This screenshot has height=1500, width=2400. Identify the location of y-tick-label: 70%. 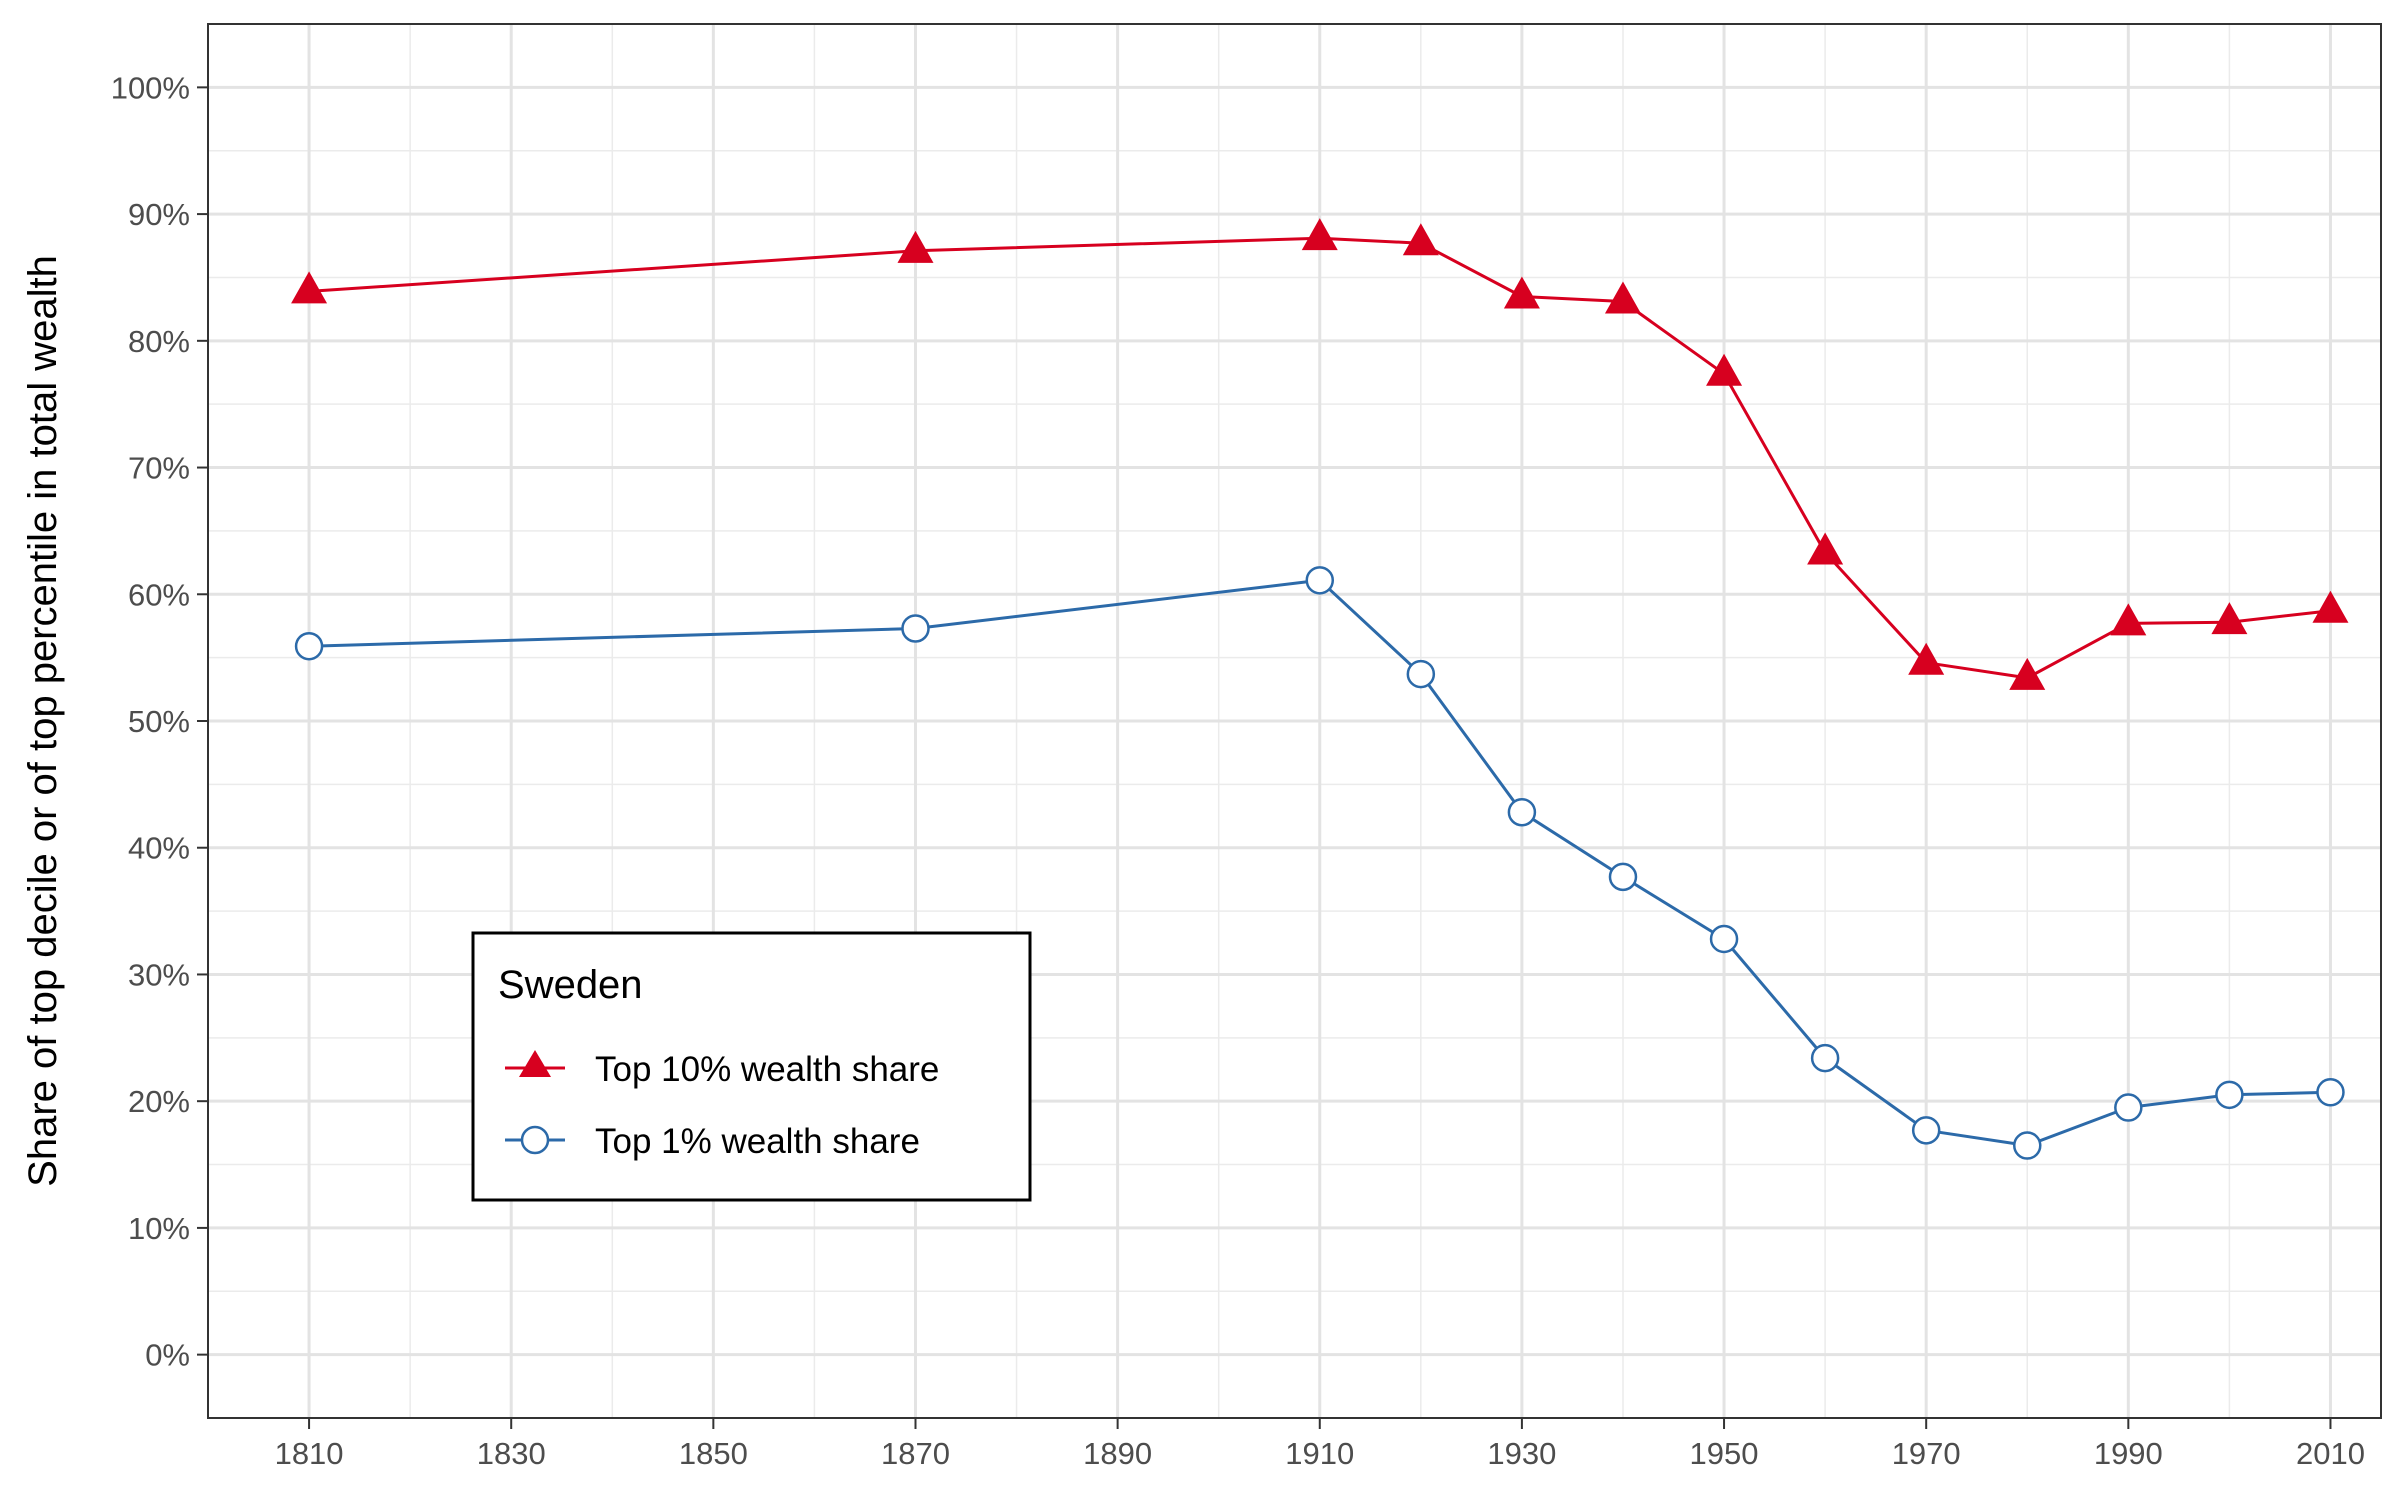
(159, 468).